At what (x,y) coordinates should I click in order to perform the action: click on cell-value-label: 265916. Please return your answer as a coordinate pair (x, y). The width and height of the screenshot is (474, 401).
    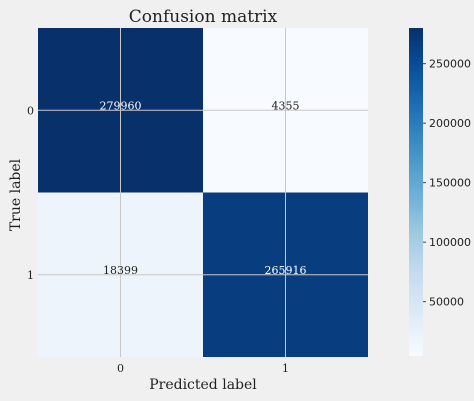
    Looking at the image, I should click on (286, 270).